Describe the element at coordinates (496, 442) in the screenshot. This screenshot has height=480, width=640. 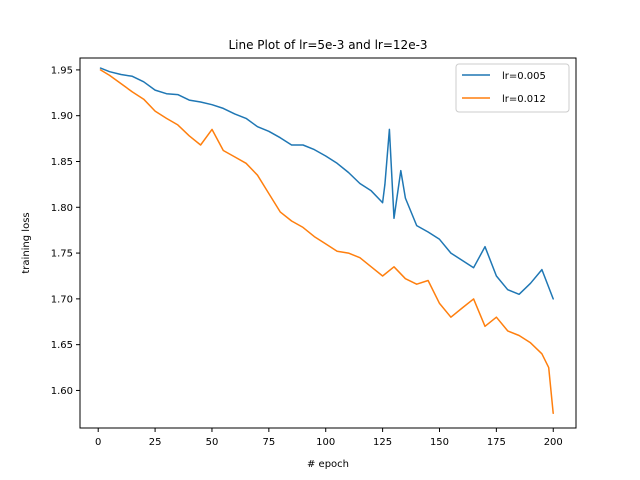
I see `x-tick-label: 175` at that location.